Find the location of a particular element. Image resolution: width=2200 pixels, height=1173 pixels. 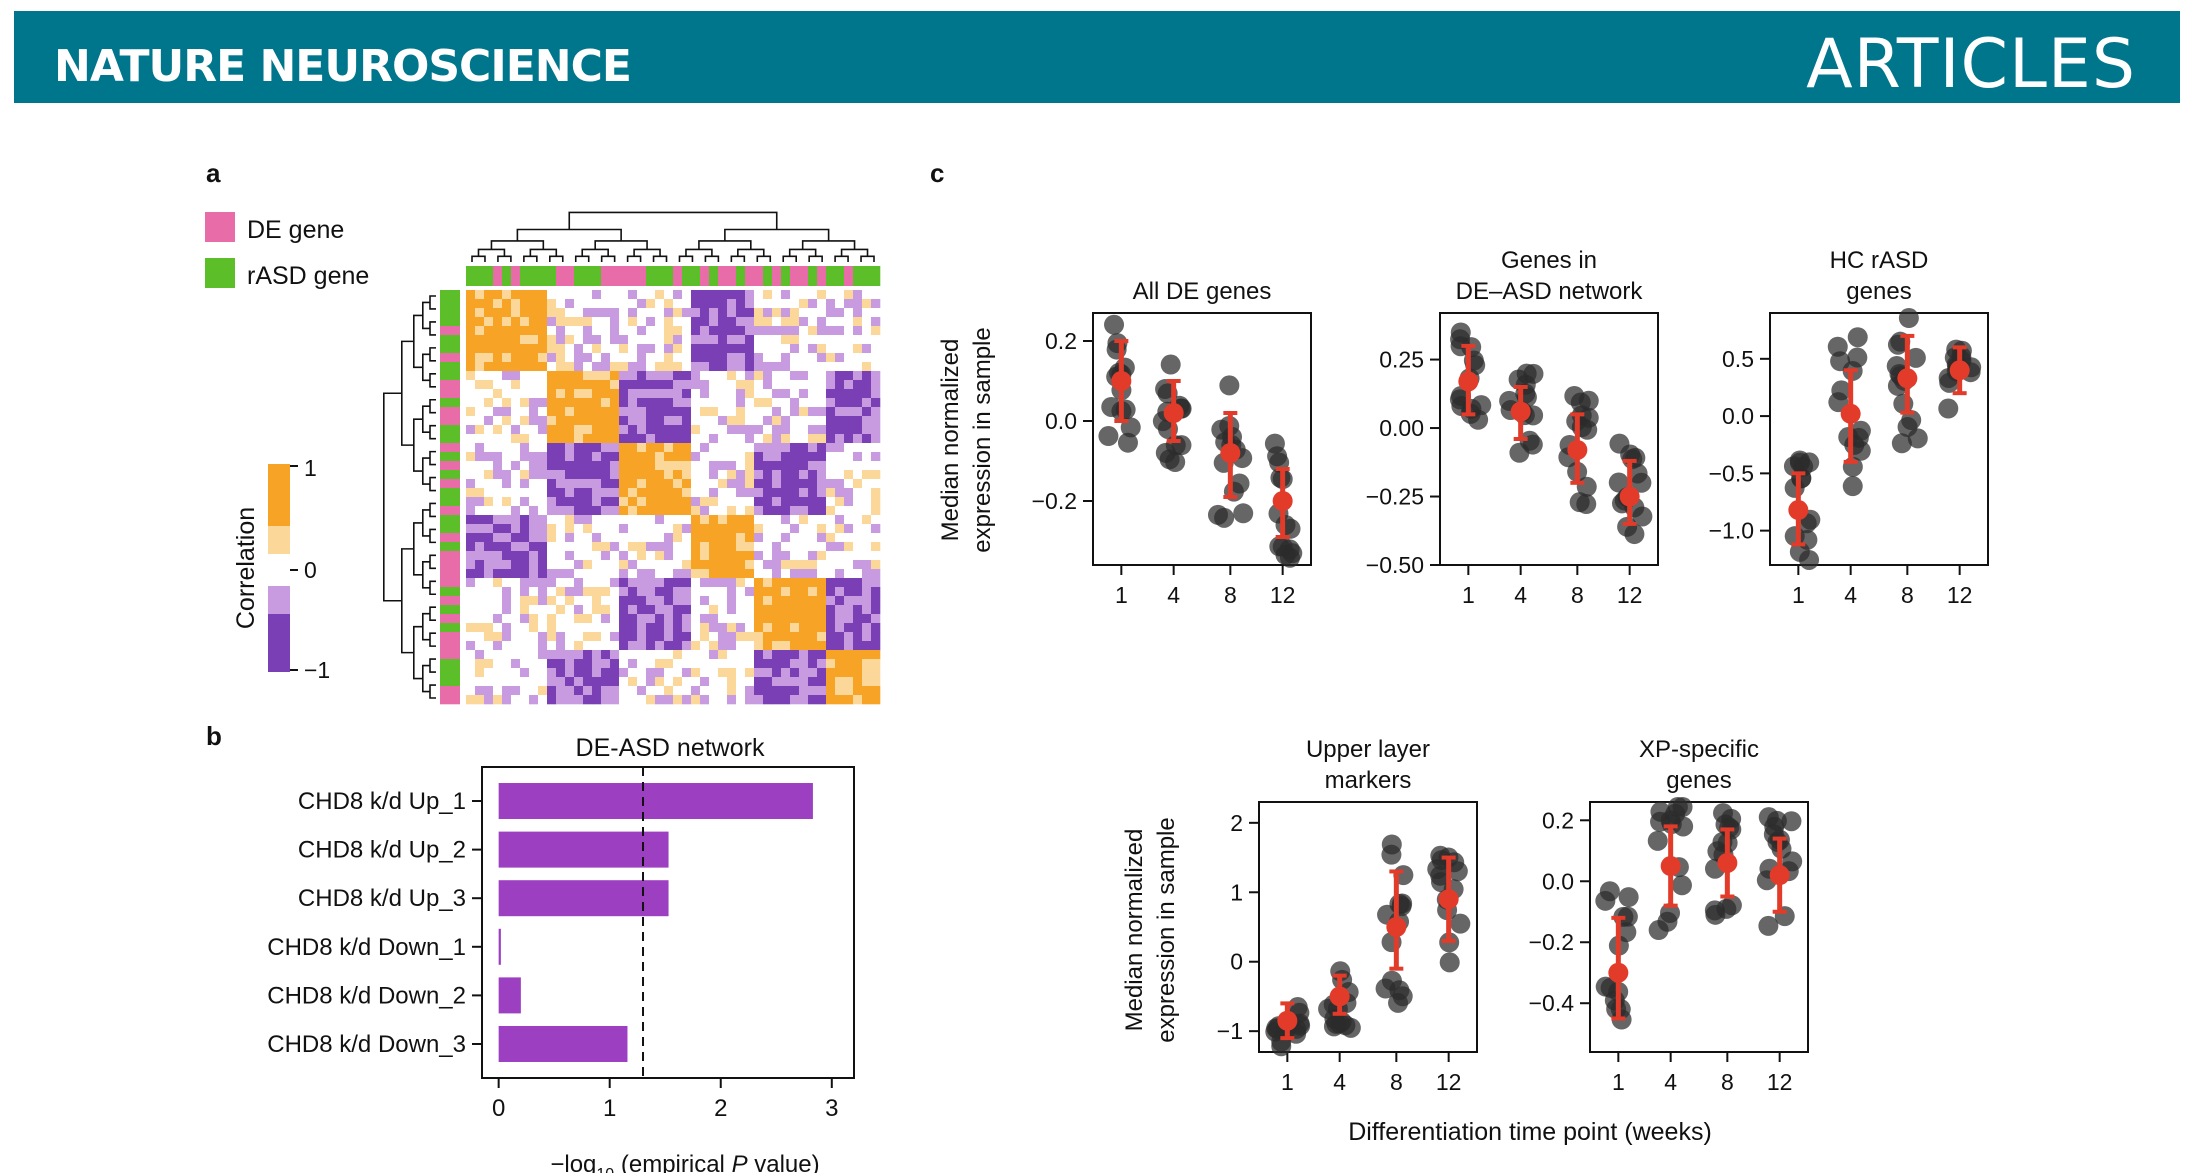

y-tick-label: −1.0 is located at coordinates (1731, 531).